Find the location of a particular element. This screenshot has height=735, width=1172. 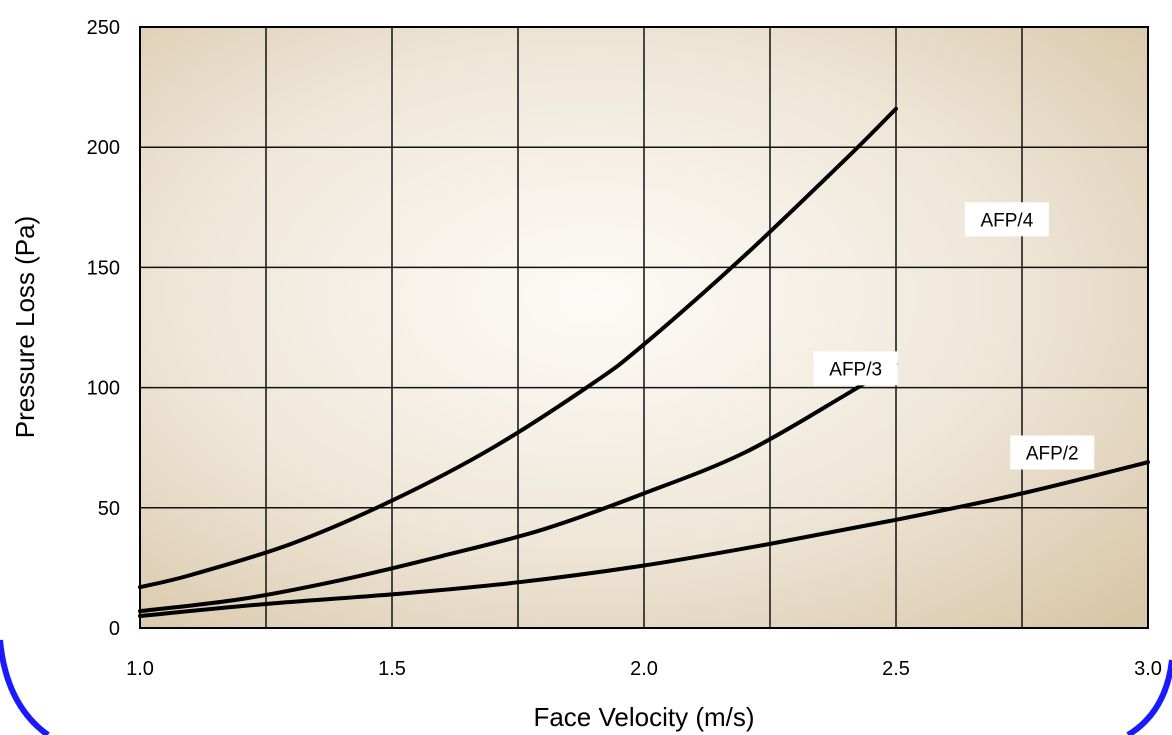

series-label: AFP/3 is located at coordinates (855, 369).